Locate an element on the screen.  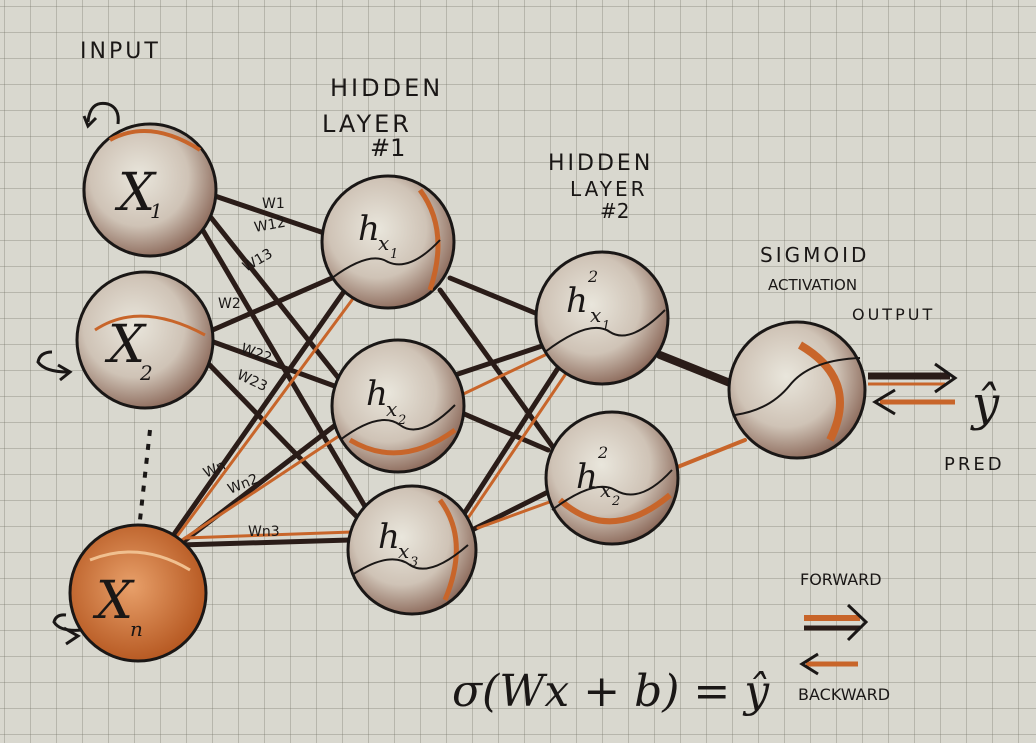
edge-x2-h3 is located at coordinates (280, 437).